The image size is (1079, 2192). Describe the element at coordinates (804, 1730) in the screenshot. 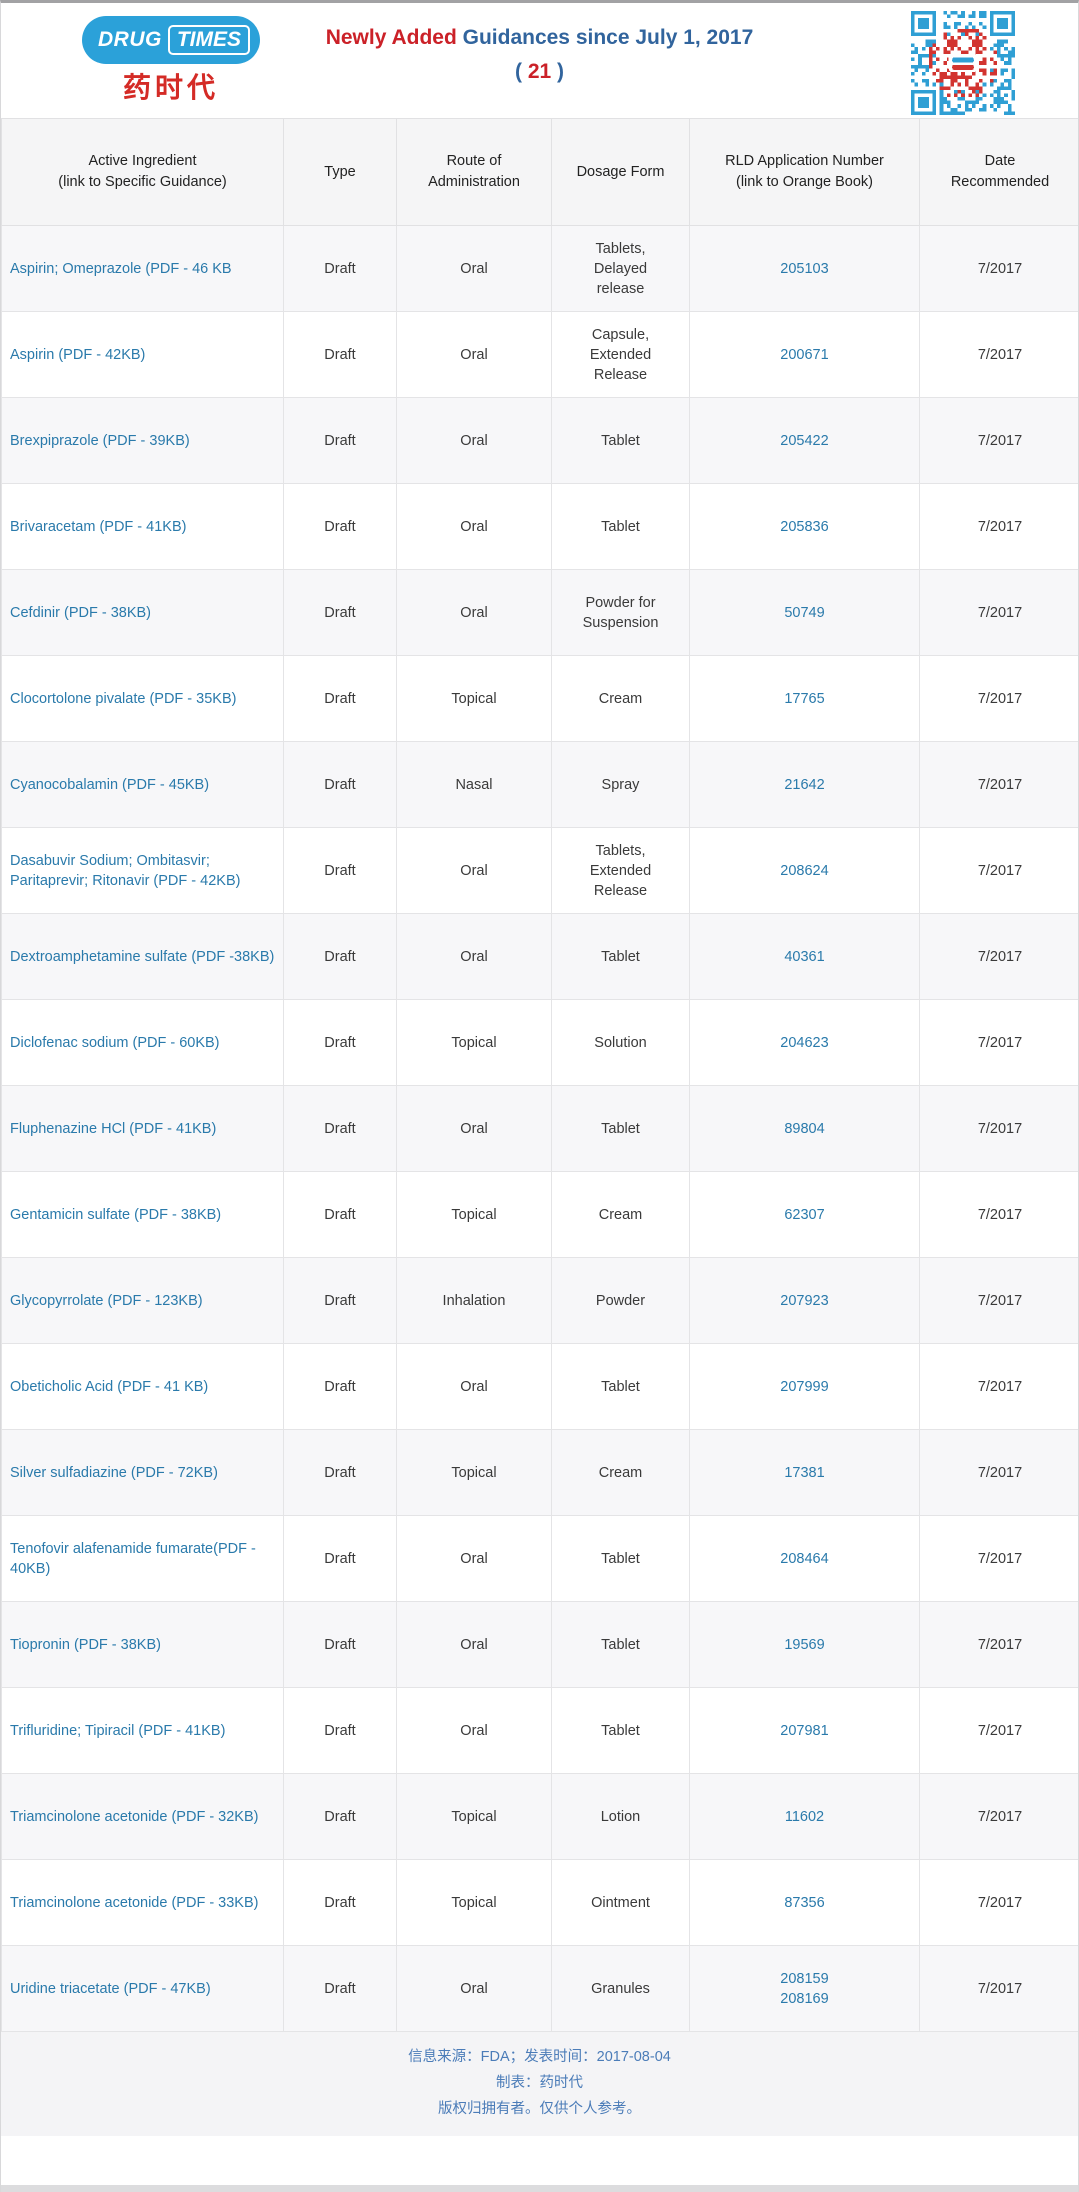

I see `rld-number-link: 207981` at that location.